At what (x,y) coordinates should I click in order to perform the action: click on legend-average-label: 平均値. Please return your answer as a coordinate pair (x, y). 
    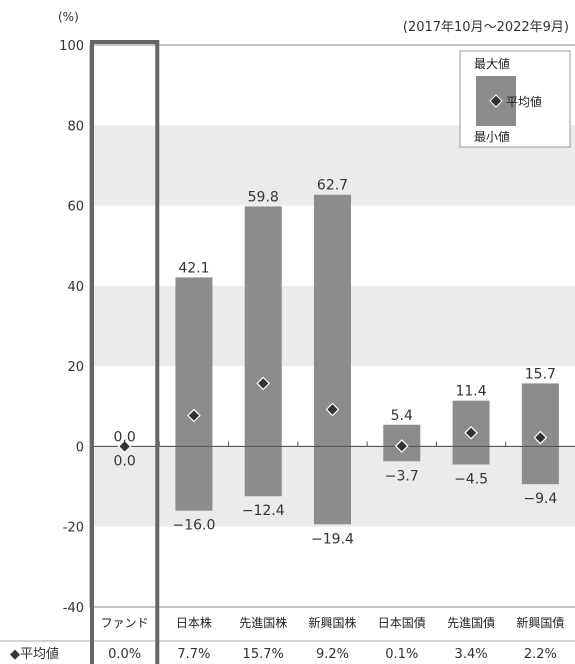
    Looking at the image, I should click on (524, 101).